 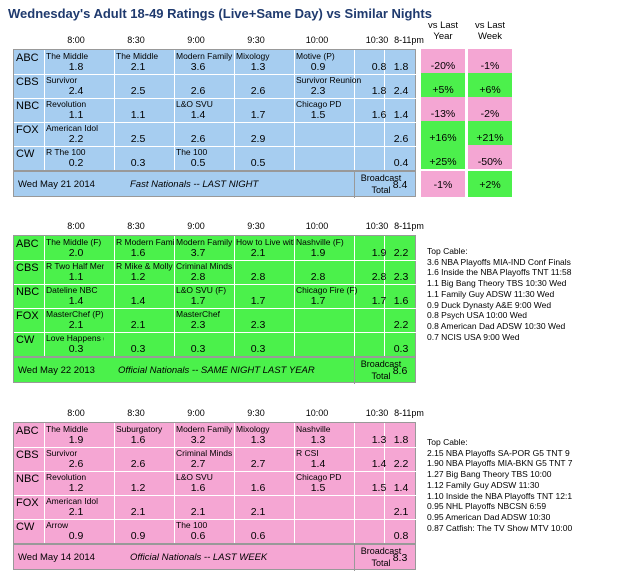 I want to click on vs-last-year-value: +25%, so click(x=443, y=162).